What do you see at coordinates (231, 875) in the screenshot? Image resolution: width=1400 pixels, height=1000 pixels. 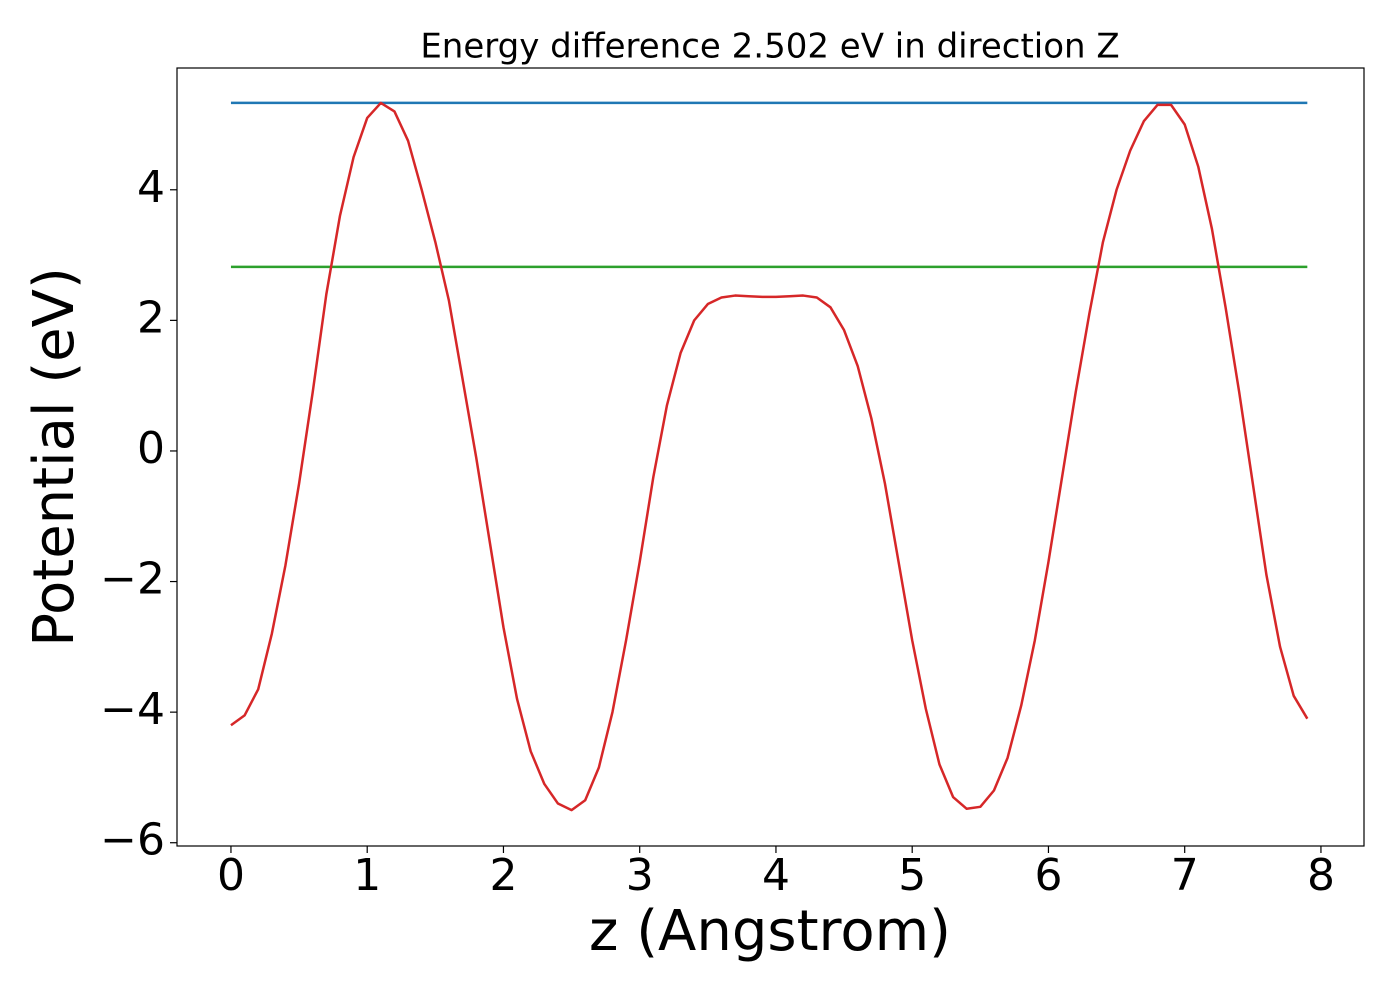 I see `x-tick-label: 0` at bounding box center [231, 875].